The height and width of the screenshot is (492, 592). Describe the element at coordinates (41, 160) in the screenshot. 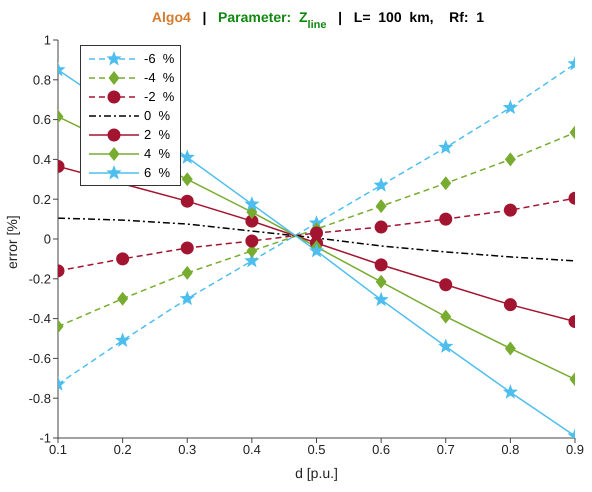

I see `y-tick-label: 0.4` at that location.